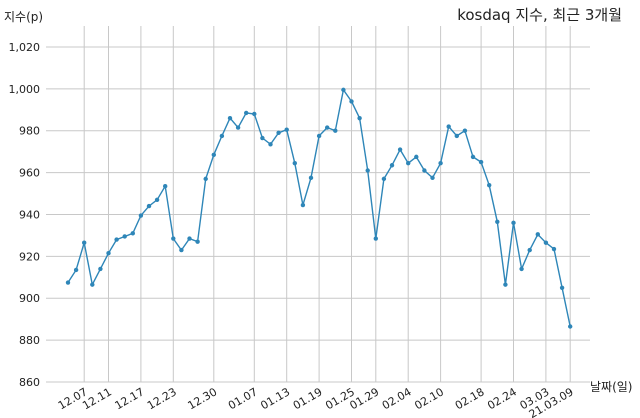 This screenshot has width=640, height=418. I want to click on y-tick-label: 920, so click(29, 256).